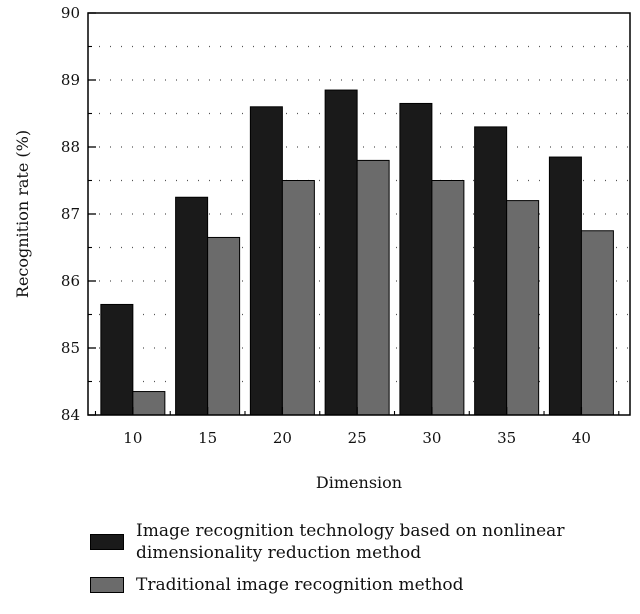  I want to click on x-tick-label: 10, so click(132, 438).